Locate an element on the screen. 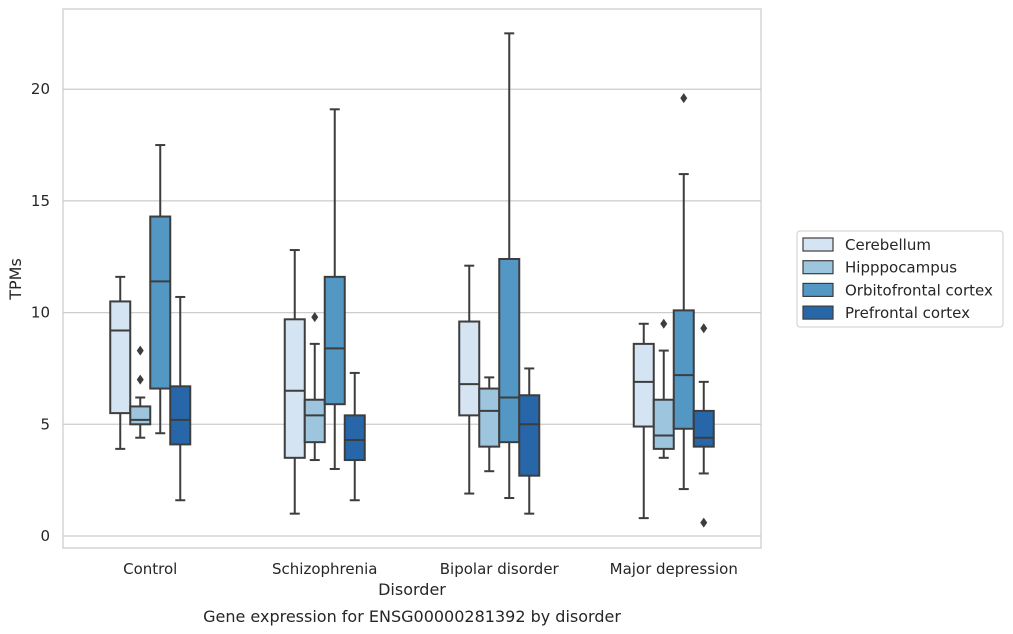 This screenshot has width=1013, height=634. x-tick-label: Bipolar disorder is located at coordinates (500, 569).